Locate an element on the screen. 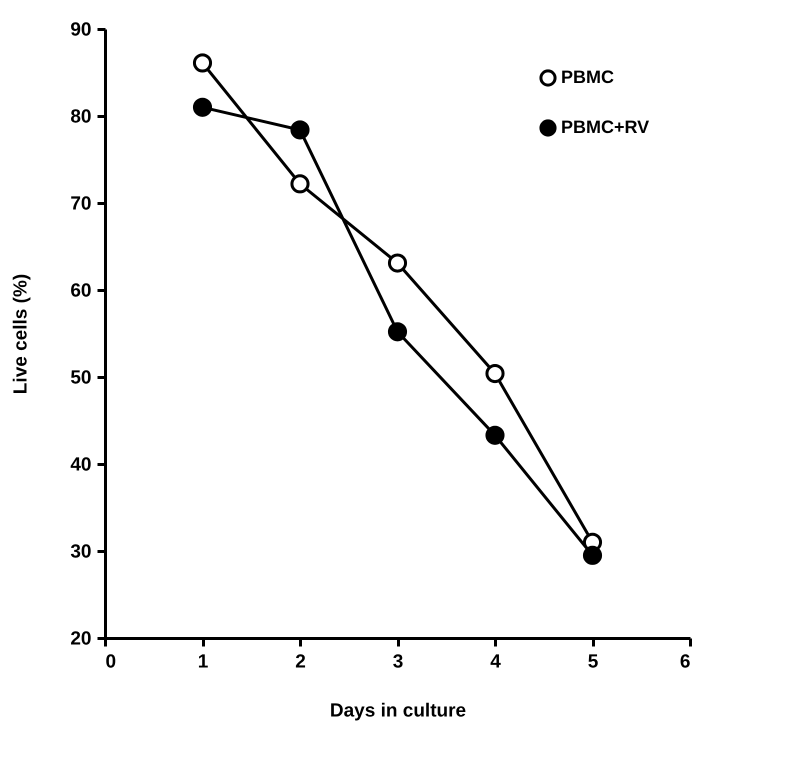 Image resolution: width=788 pixels, height=757 pixels. x-tick-label: 5 is located at coordinates (593, 662).